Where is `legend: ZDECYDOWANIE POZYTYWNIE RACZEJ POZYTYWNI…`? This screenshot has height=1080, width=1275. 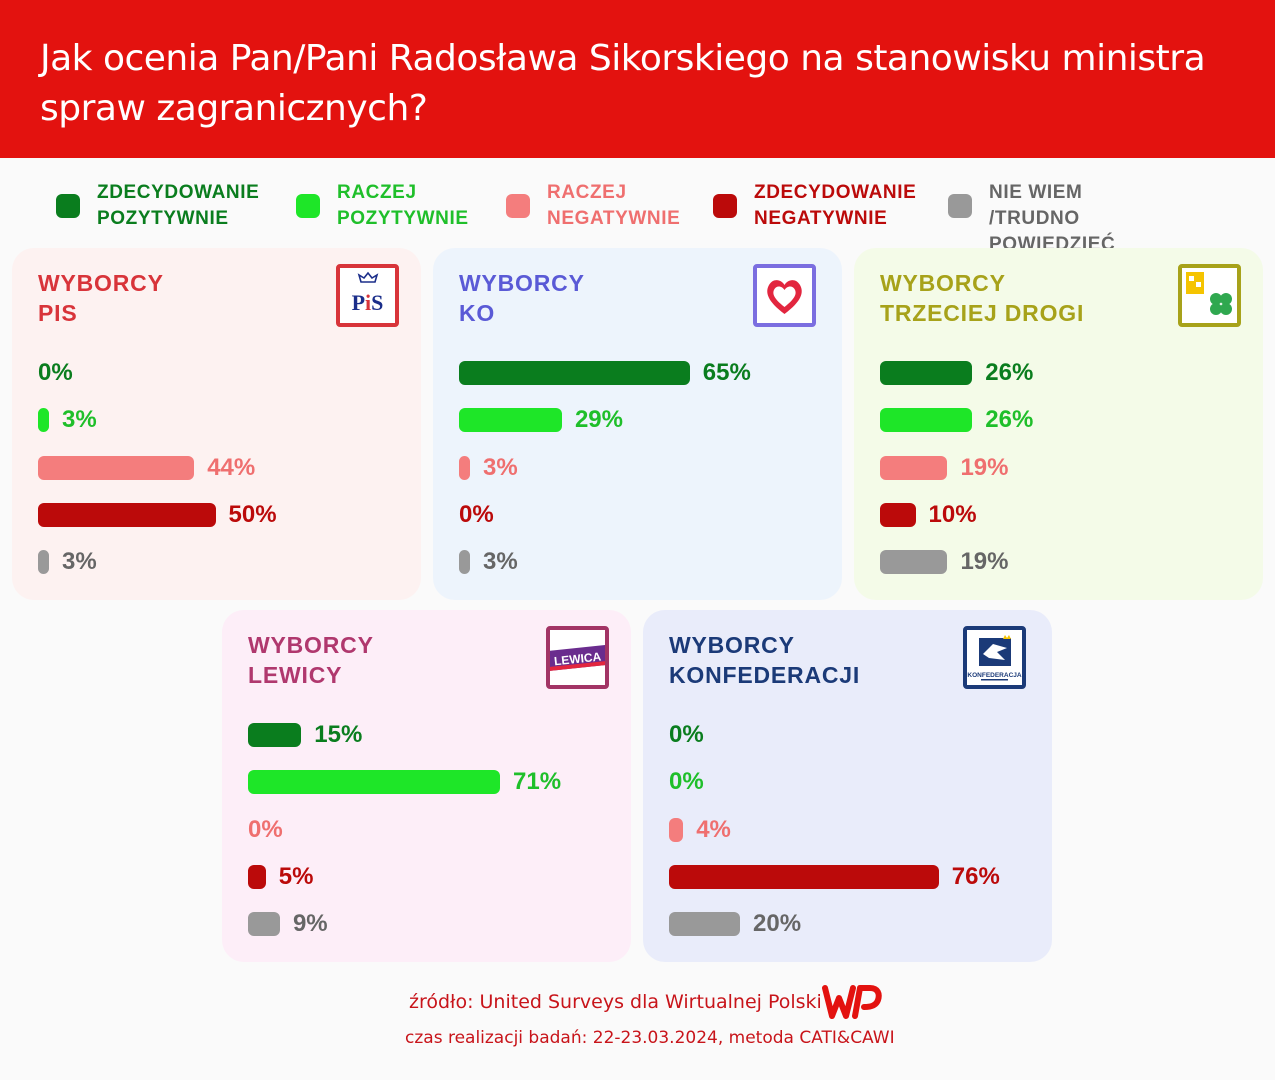 legend: ZDECYDOWANIE POZYTYWNIE RACZEJ POZYTYWNI… is located at coordinates (637, 216).